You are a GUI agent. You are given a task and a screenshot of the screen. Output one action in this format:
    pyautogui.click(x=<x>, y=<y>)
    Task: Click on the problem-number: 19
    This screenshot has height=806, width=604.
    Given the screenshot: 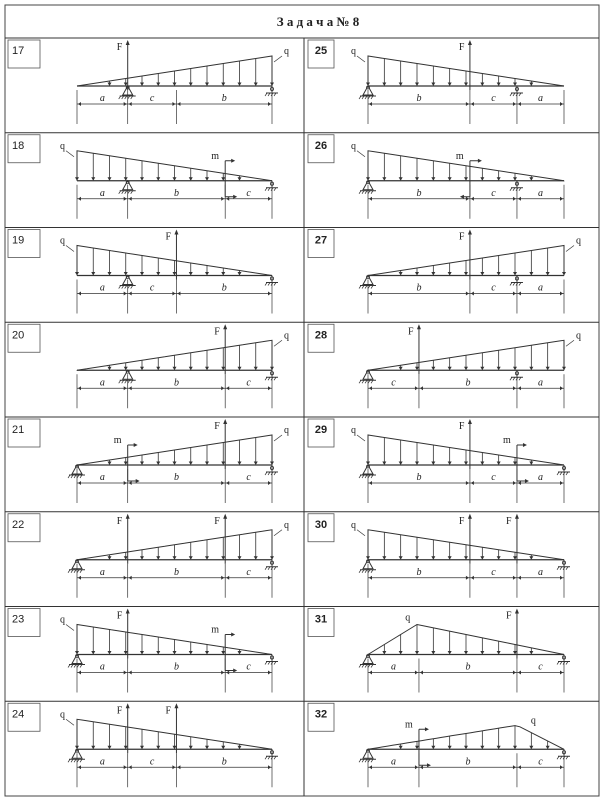 What is the action you would take?
    pyautogui.click(x=18, y=241)
    